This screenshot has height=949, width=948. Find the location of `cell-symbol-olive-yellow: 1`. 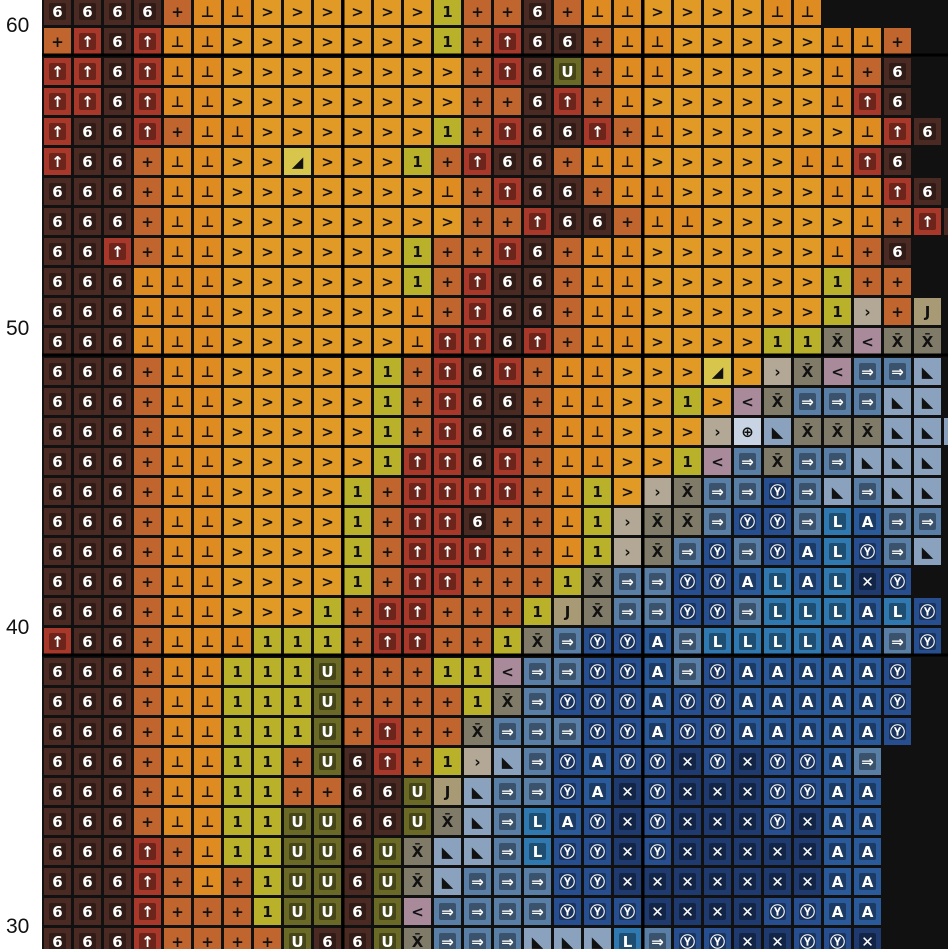

cell-symbol-olive-yellow: 1 is located at coordinates (267, 792).